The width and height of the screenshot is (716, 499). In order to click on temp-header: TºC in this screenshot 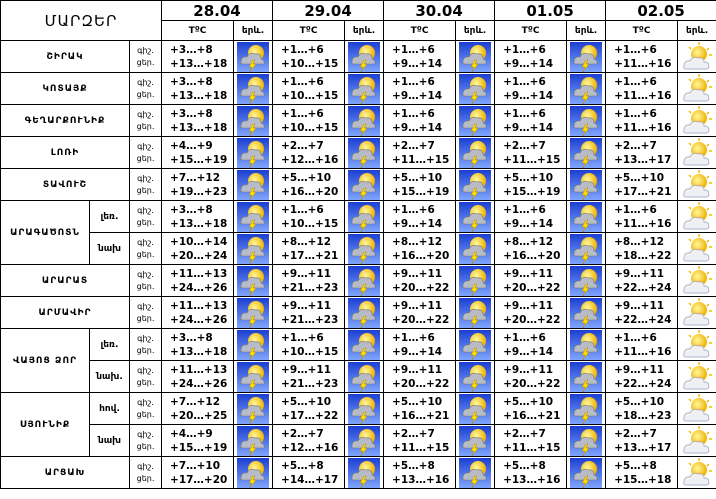, I will do `click(198, 30)`.